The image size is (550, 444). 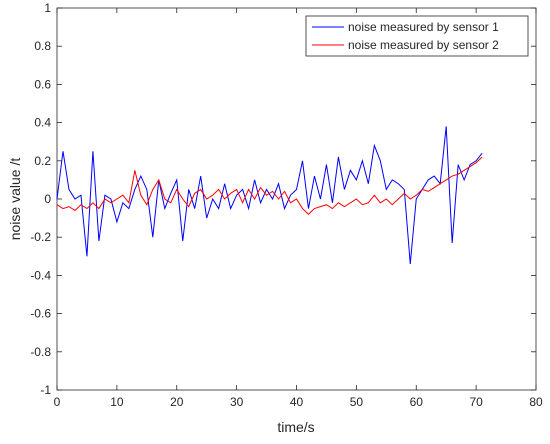 What do you see at coordinates (417, 402) in the screenshot?
I see `x-tick-label: 60` at bounding box center [417, 402].